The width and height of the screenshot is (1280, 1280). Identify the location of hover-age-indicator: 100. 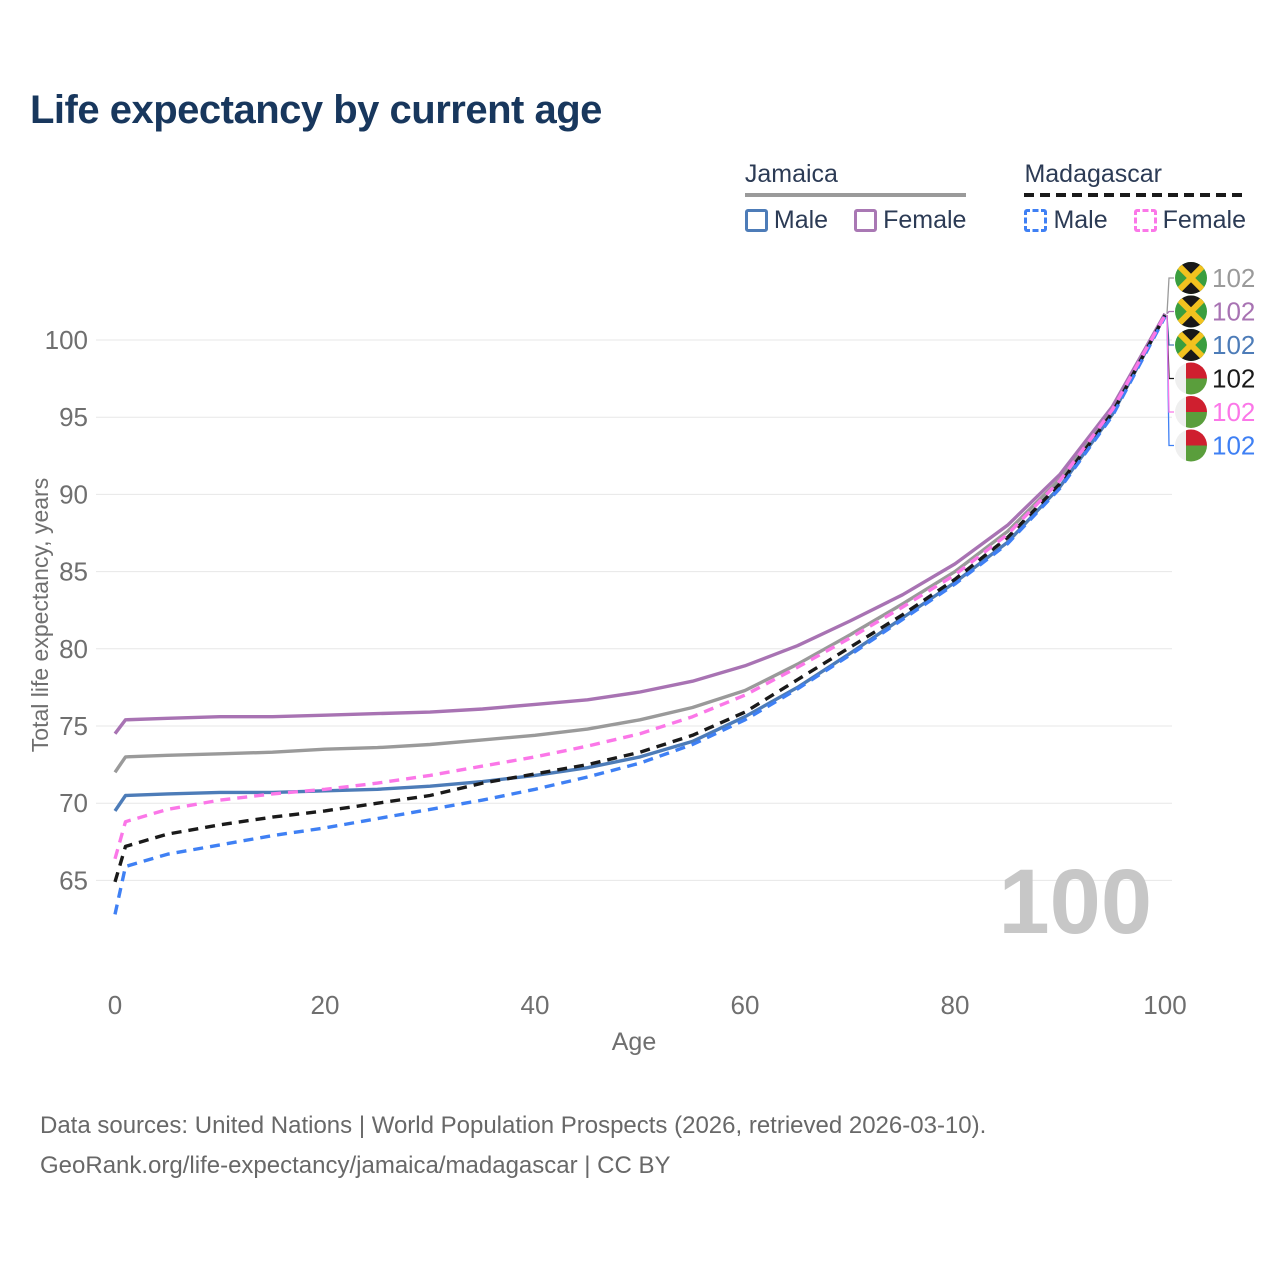
(1075, 902).